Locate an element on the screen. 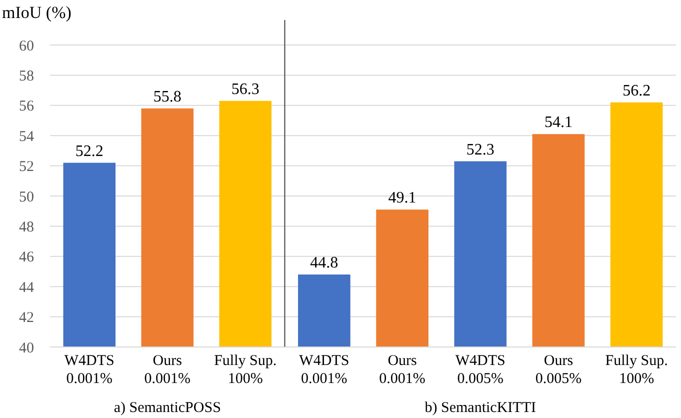 The image size is (681, 418). y-tick-label: 40 is located at coordinates (26, 348).